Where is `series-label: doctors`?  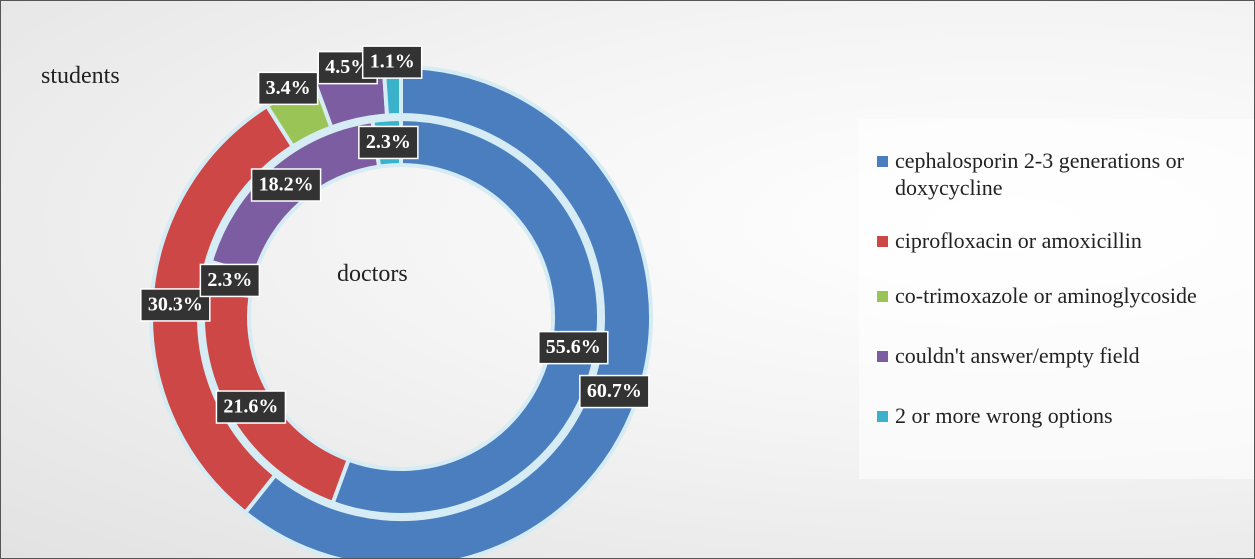
series-label: doctors is located at coordinates (372, 274).